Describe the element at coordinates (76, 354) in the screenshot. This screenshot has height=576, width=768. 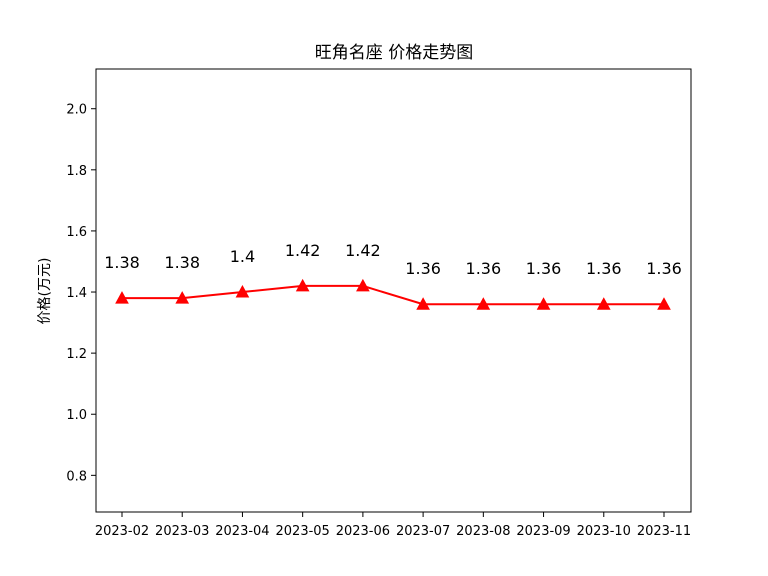
I see `y-tick-label: 1.2` at that location.